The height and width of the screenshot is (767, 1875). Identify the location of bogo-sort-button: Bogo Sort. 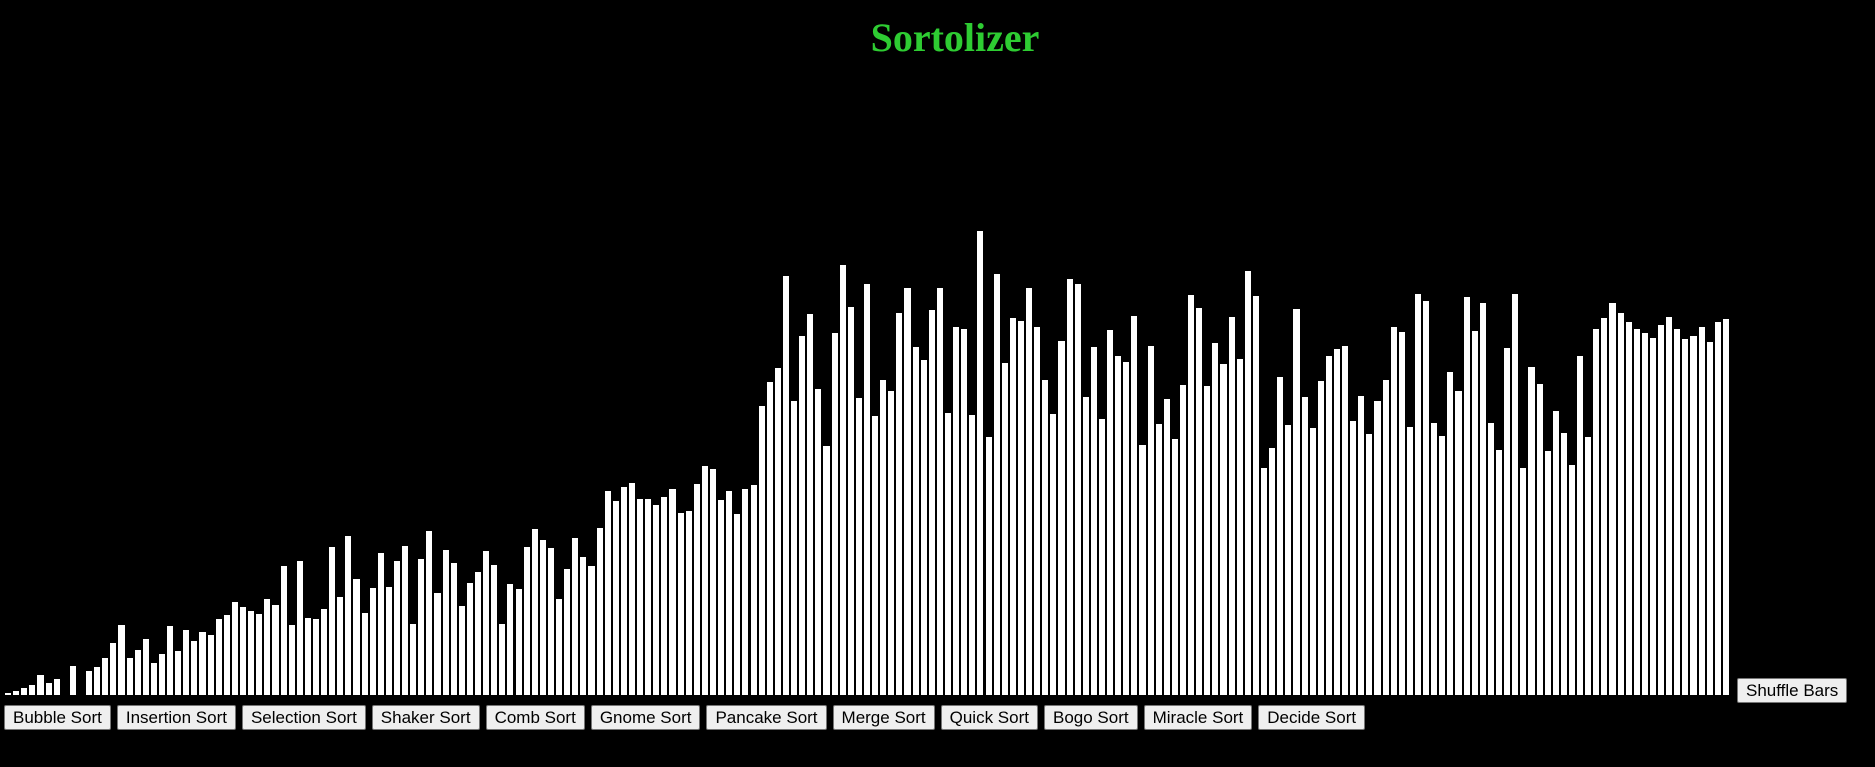
(1090, 717).